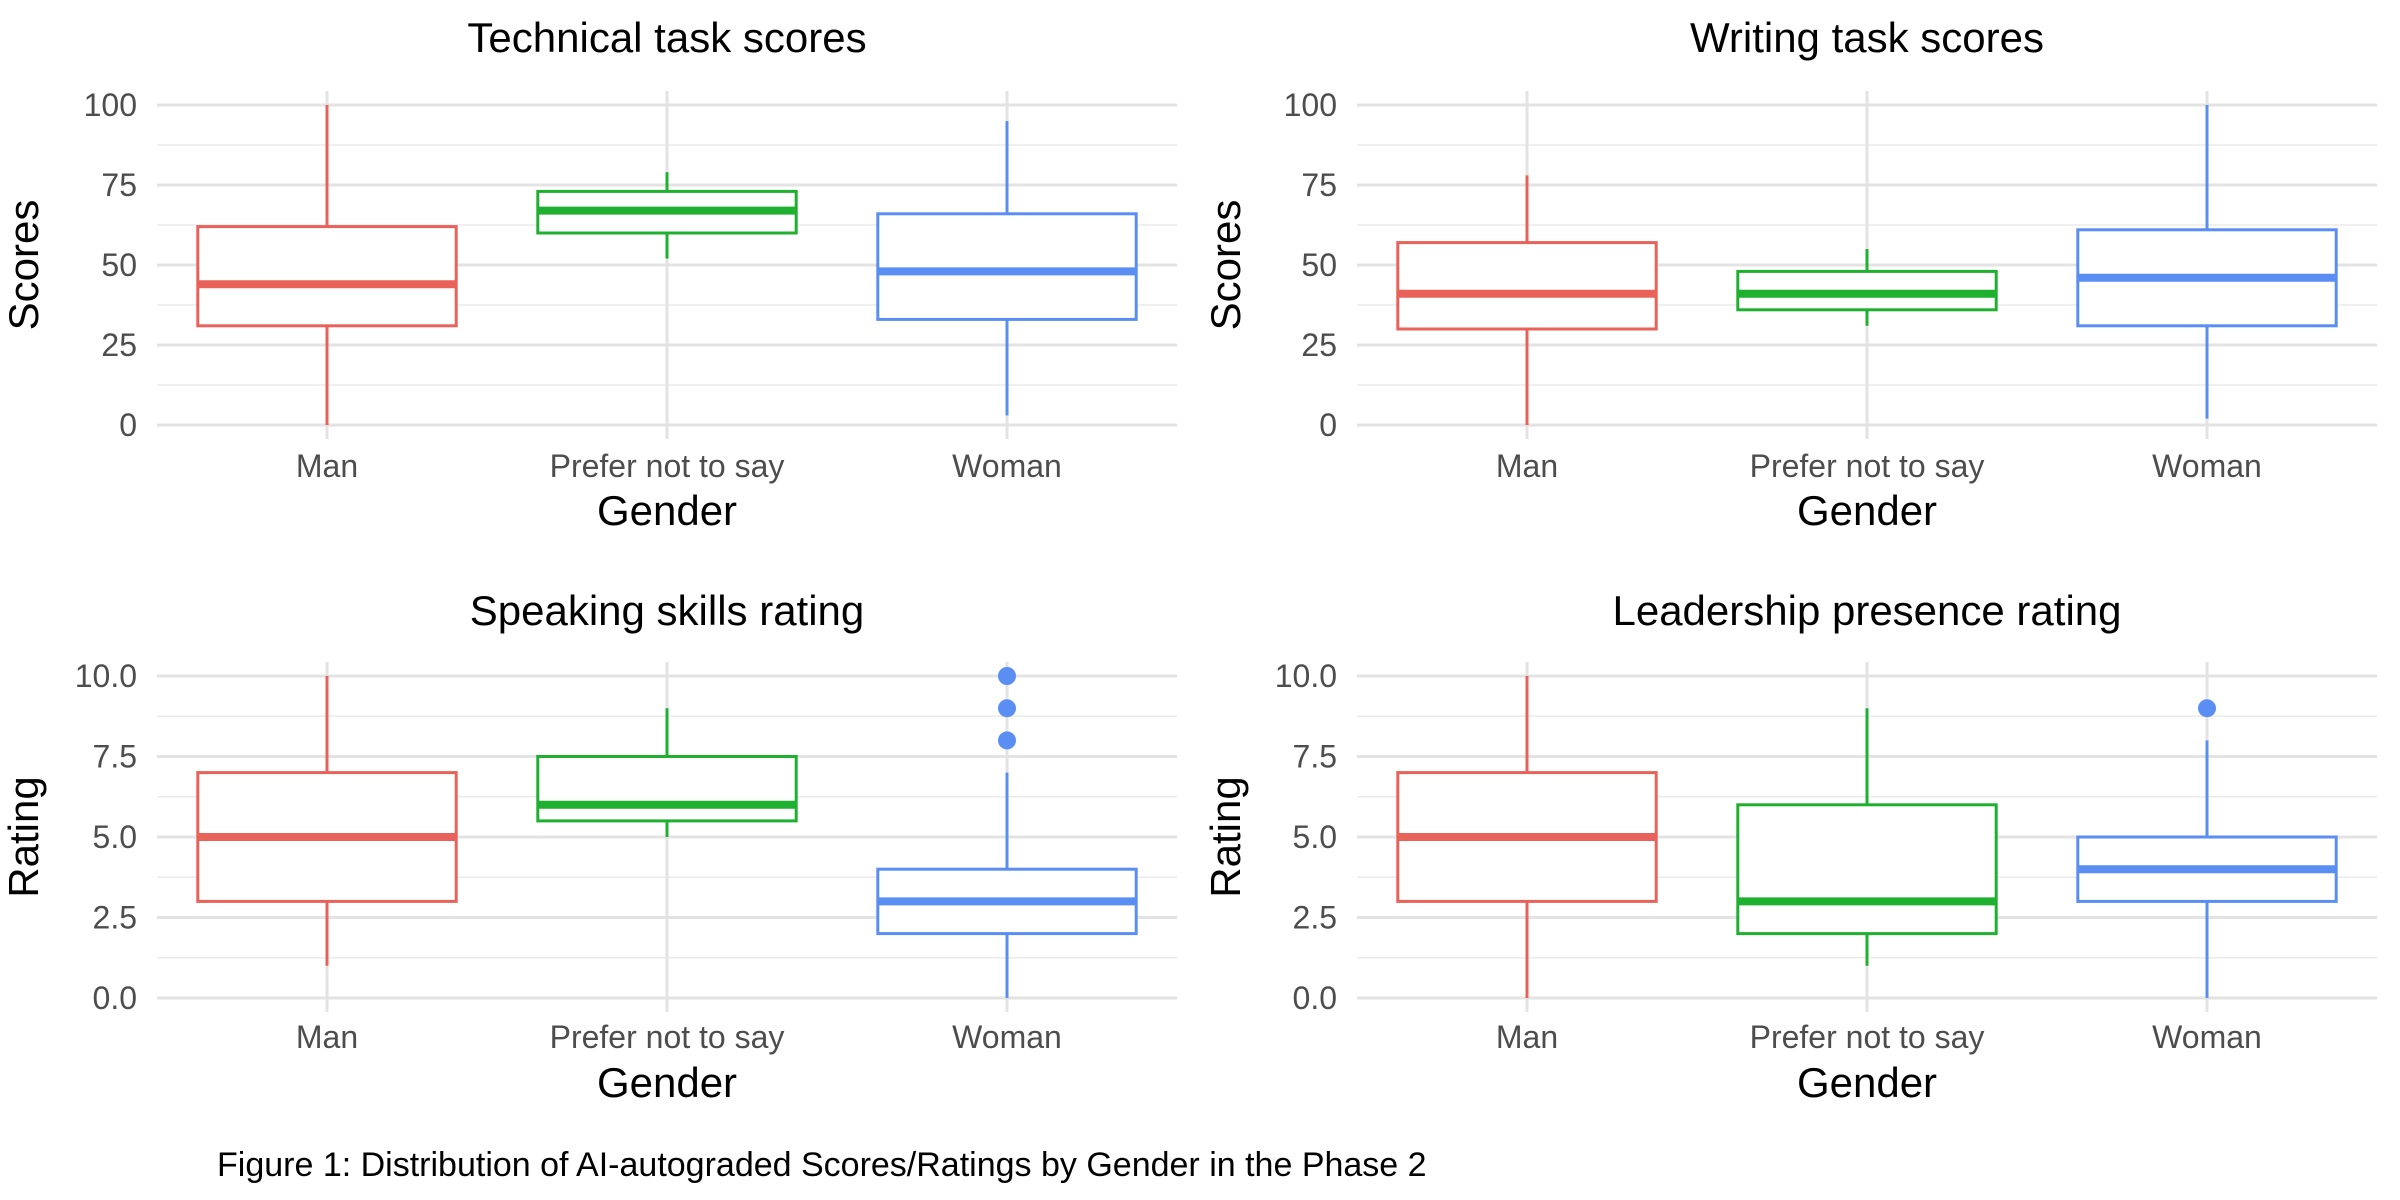  What do you see at coordinates (666, 37) in the screenshot?
I see `panel-title: Technical task scores` at bounding box center [666, 37].